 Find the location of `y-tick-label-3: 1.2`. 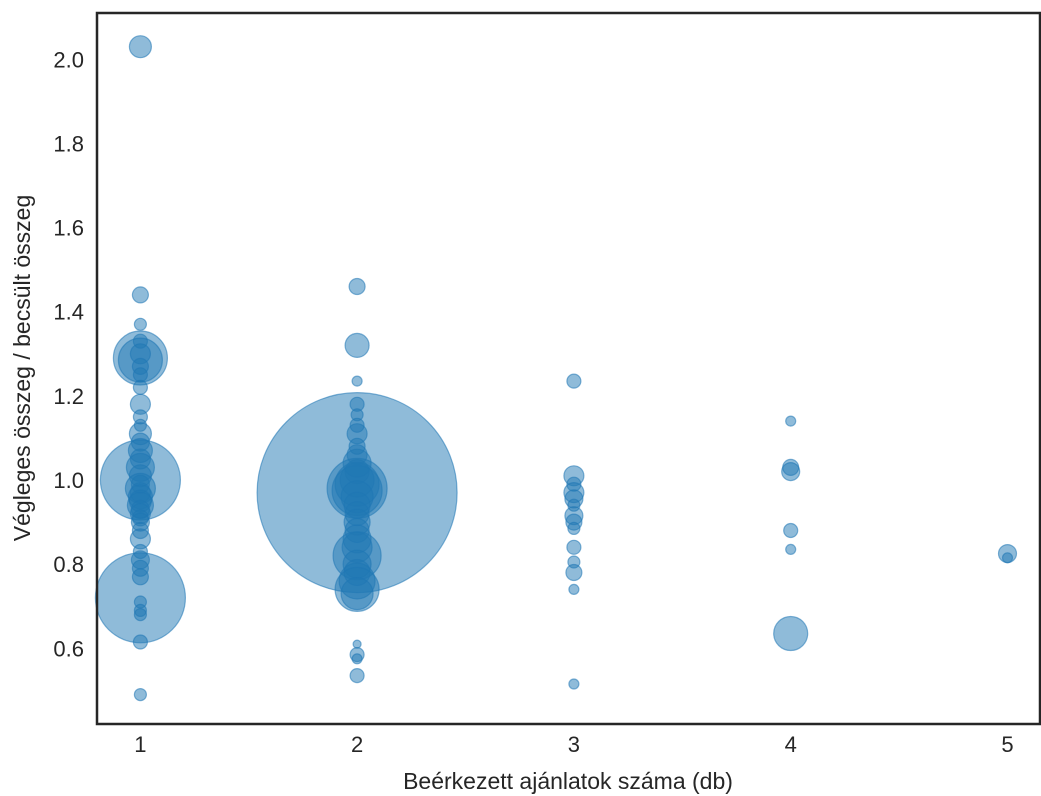

y-tick-label-3: 1.2 is located at coordinates (68, 396).